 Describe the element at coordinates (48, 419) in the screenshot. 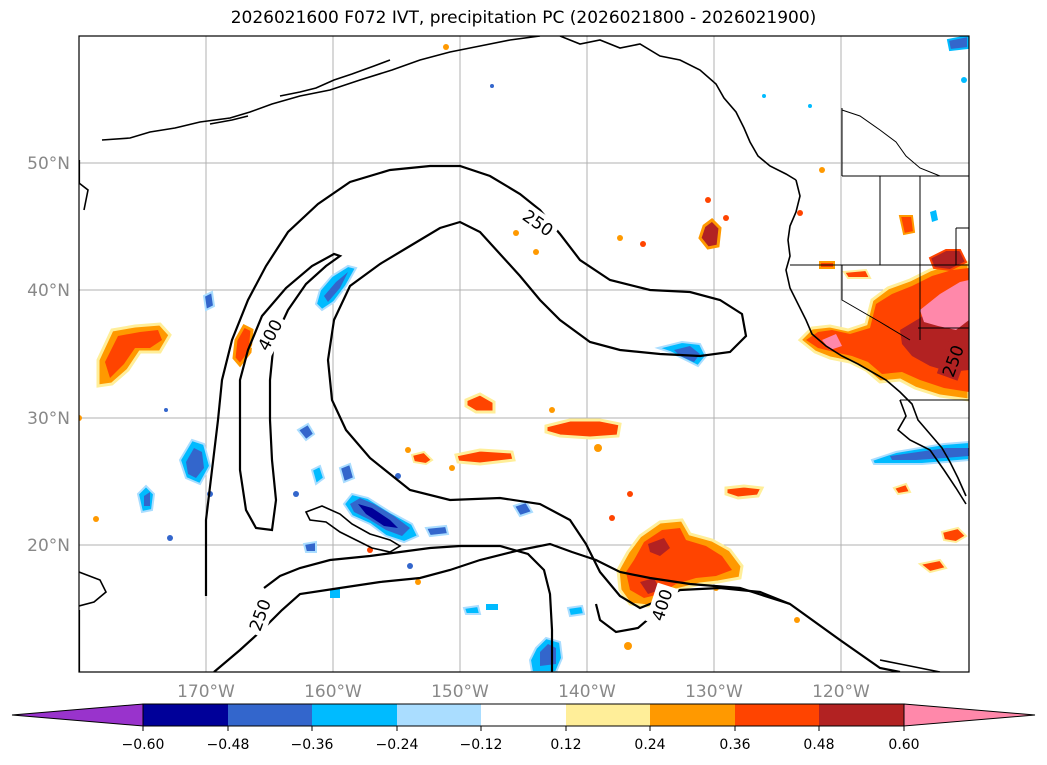

I see `lat-tick-30: 30°N` at that location.